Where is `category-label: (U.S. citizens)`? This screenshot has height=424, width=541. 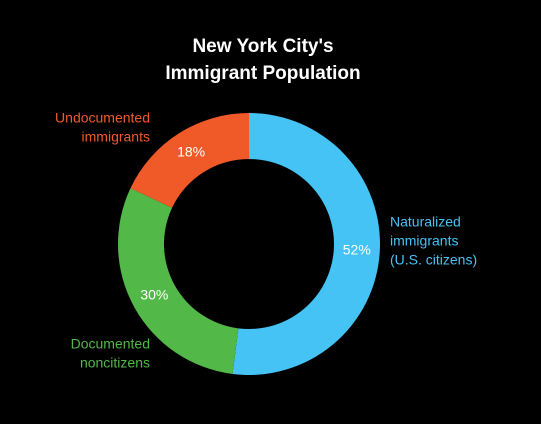
category-label: (U.S. citizens) is located at coordinates (433, 260).